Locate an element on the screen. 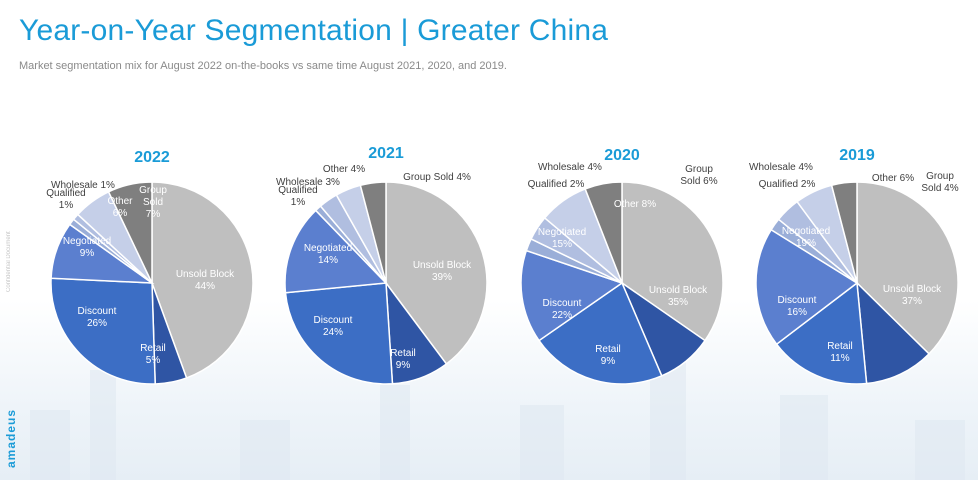 The width and height of the screenshot is (978, 480). chart-title: 2021 is located at coordinates (386, 153).